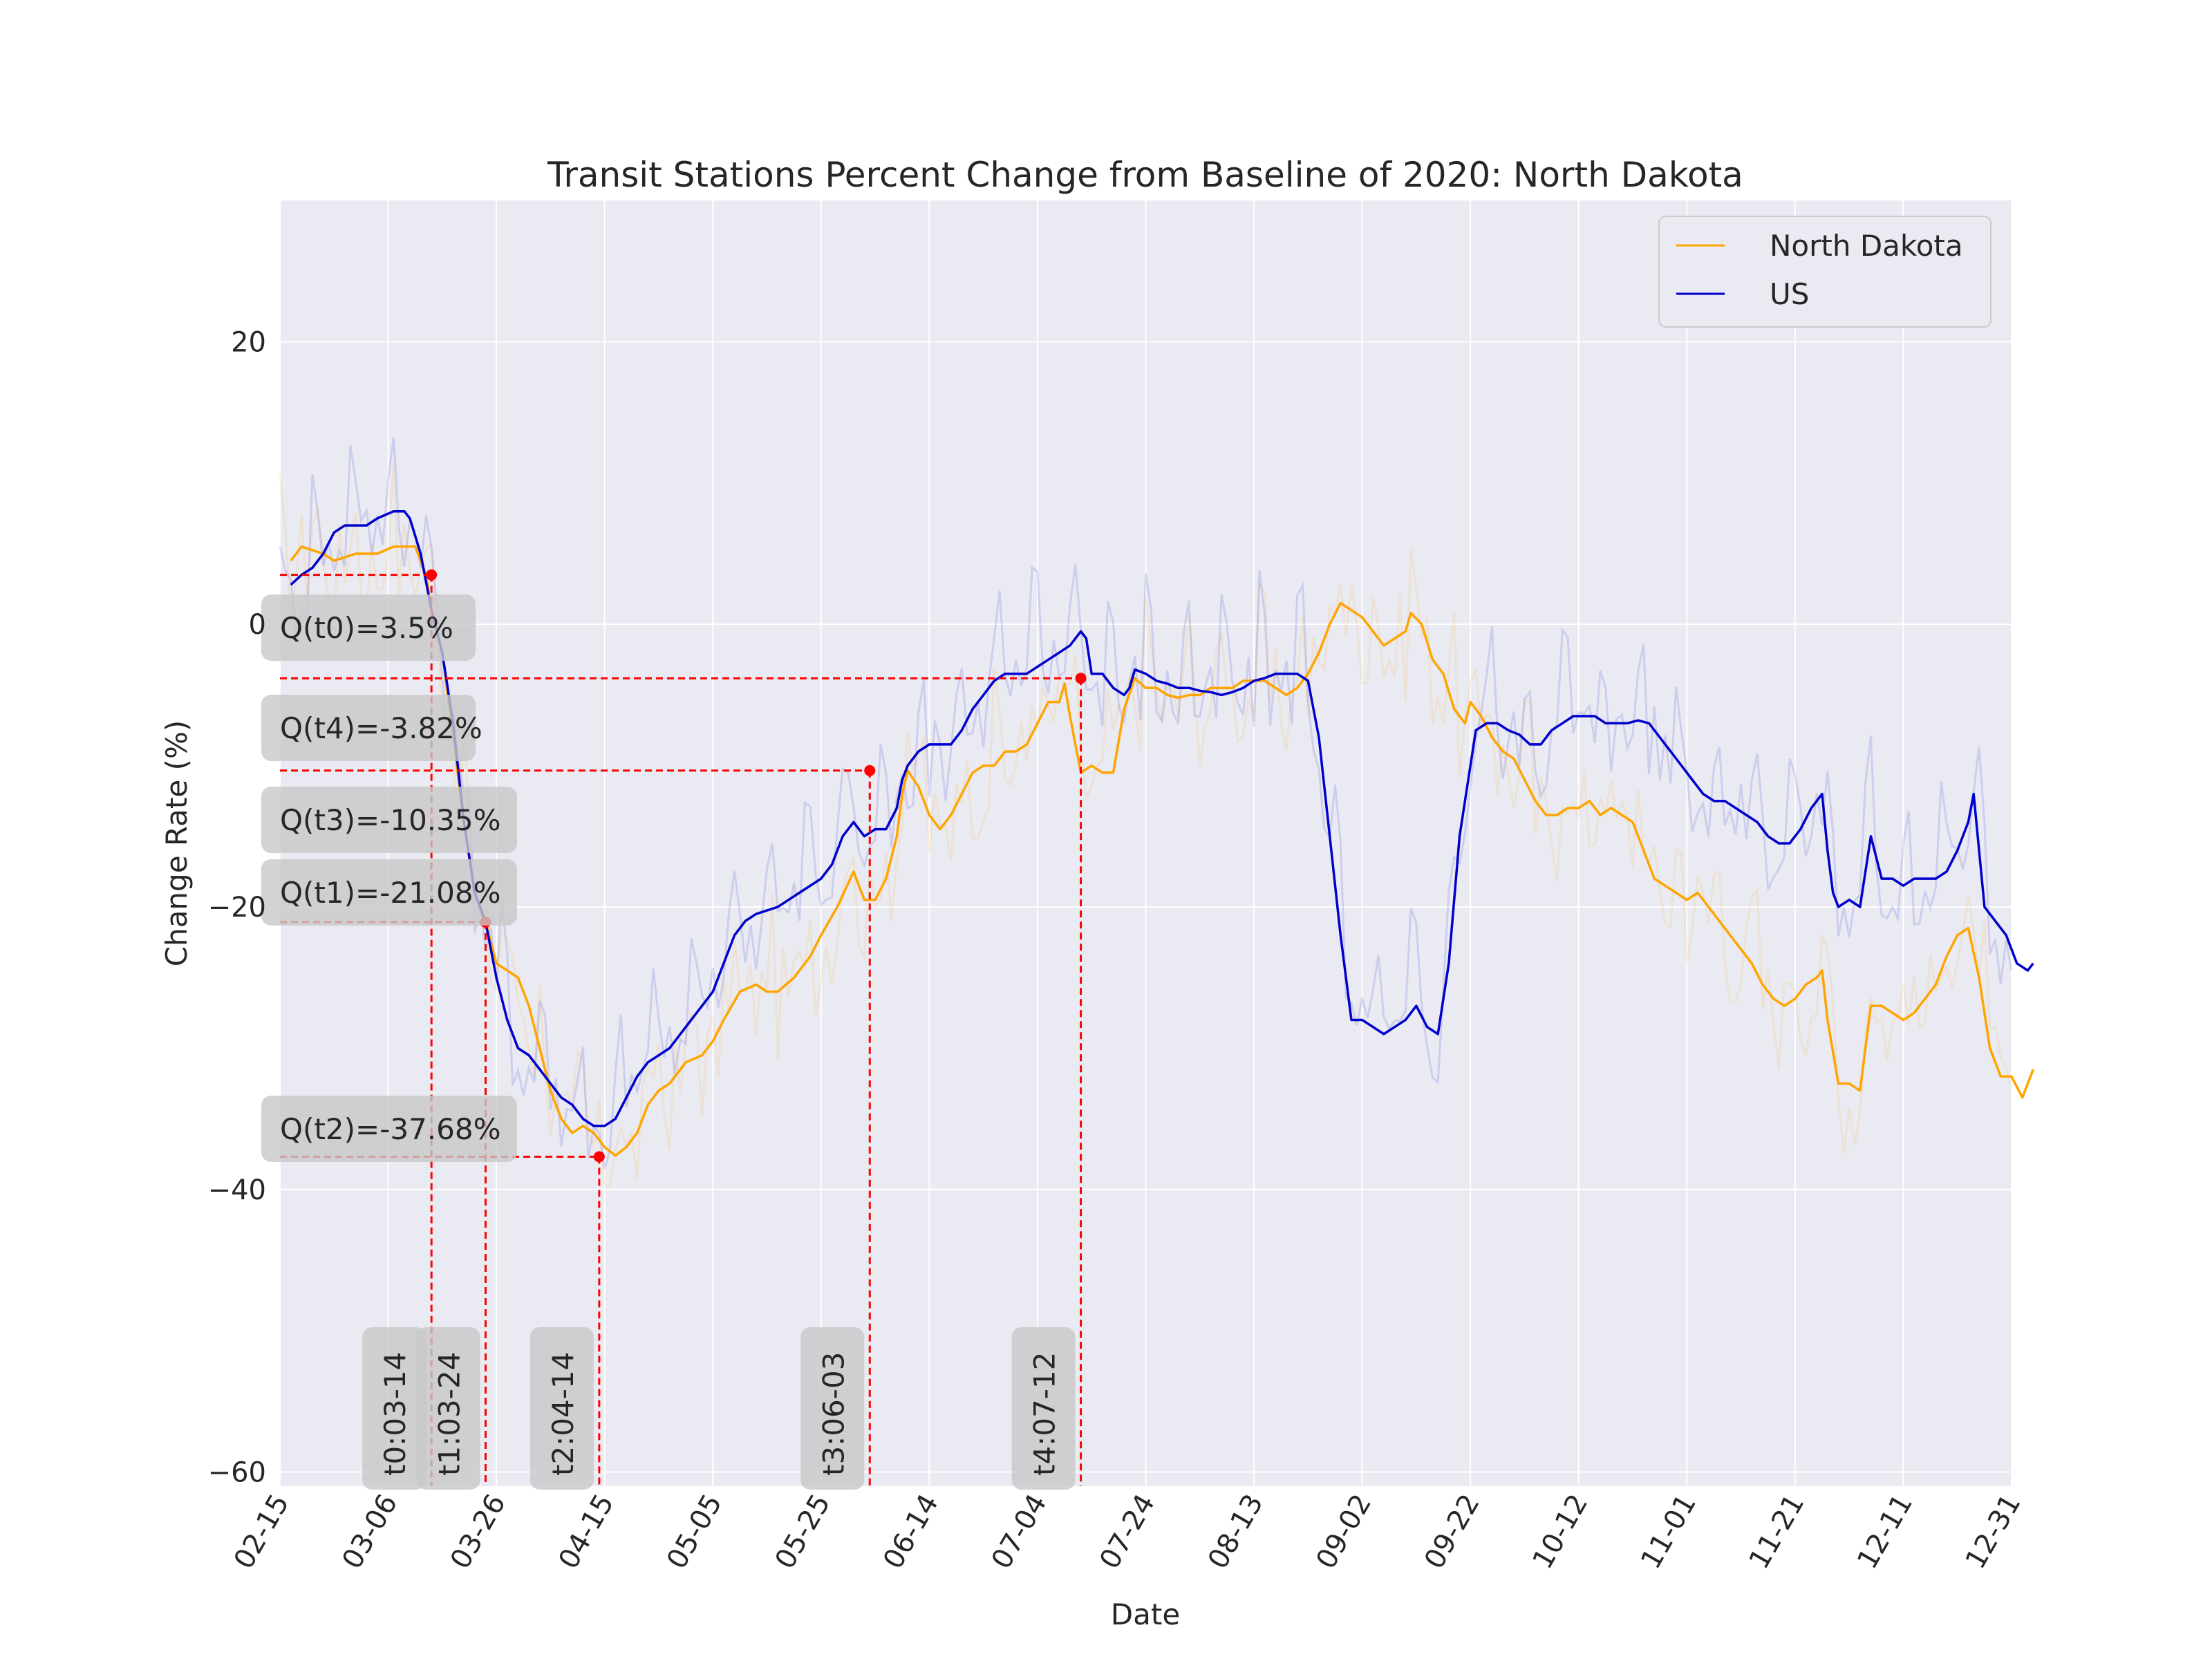 The width and height of the screenshot is (2212, 1659). Describe the element at coordinates (1020, 1532) in the screenshot. I see `x-tick-label: 07-04` at that location.